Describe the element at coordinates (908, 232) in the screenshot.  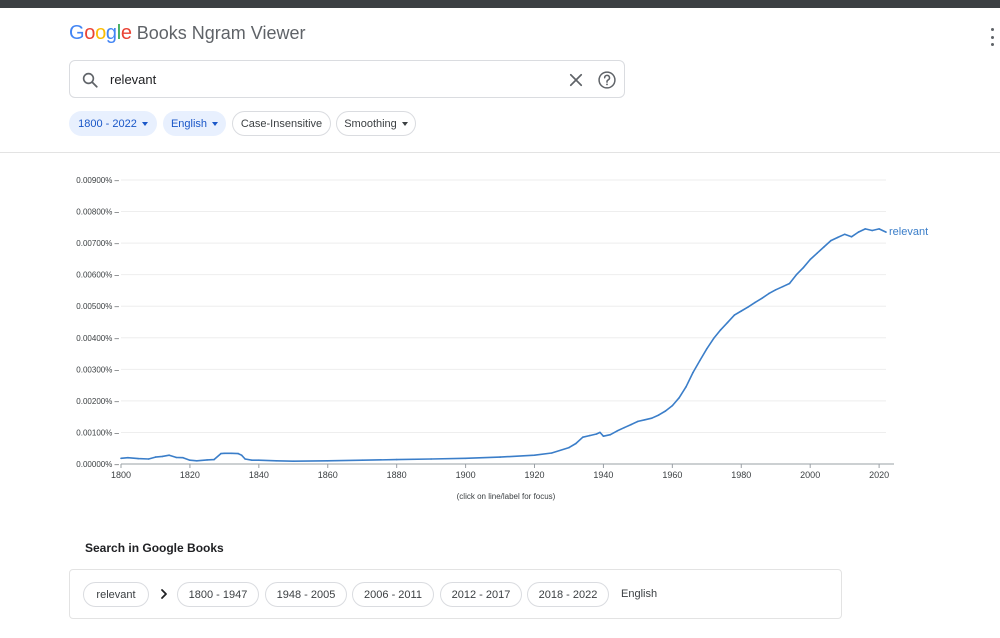
I see `series-label-relevant: relevant` at that location.